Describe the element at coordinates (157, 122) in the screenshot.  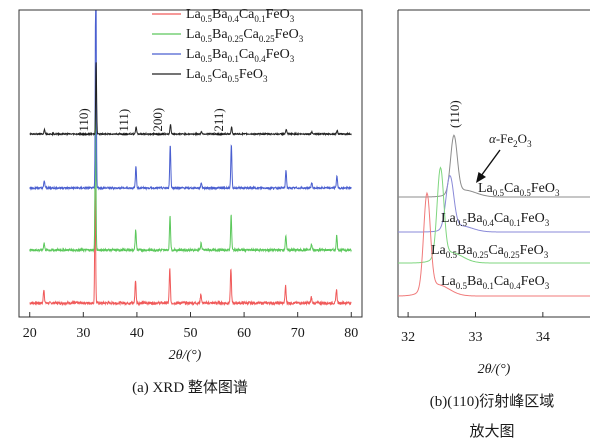
I see `peak-label: (200)` at that location.